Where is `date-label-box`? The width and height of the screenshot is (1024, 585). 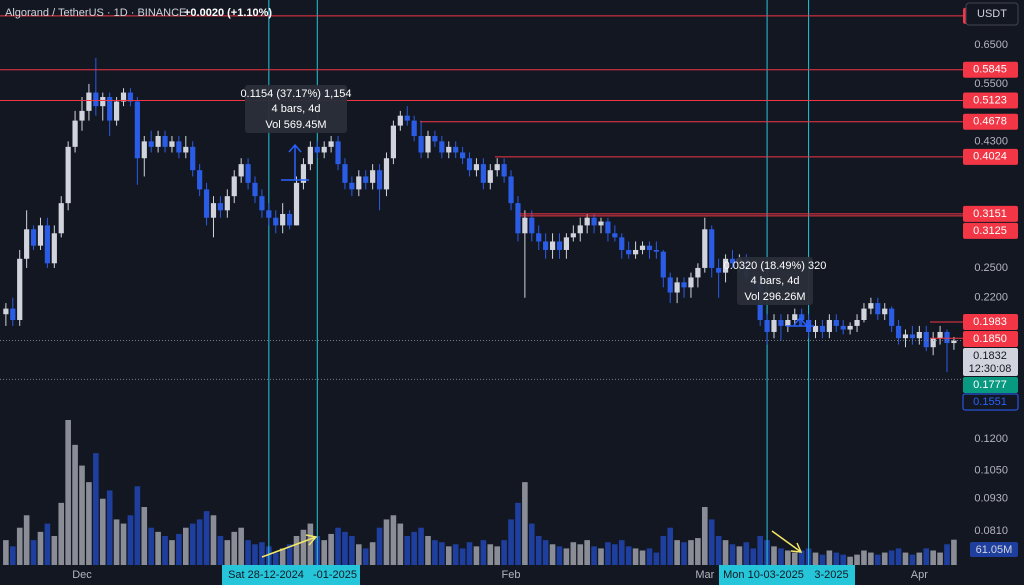
date-label-box is located at coordinates (335, 575).